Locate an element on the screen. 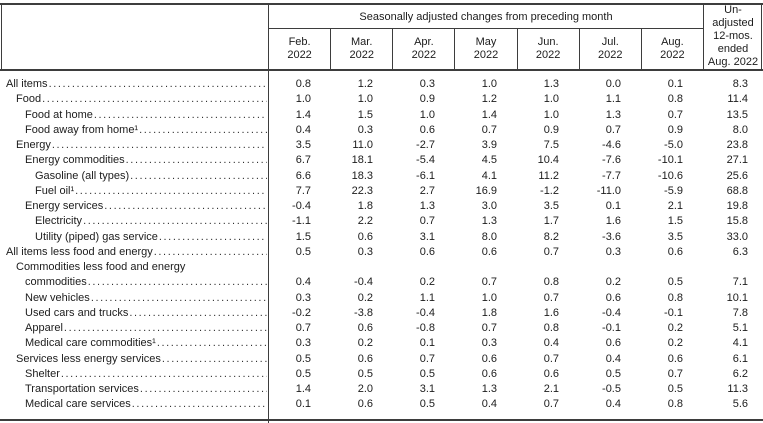  row-label-text: Transportation services is located at coordinates (82, 389).